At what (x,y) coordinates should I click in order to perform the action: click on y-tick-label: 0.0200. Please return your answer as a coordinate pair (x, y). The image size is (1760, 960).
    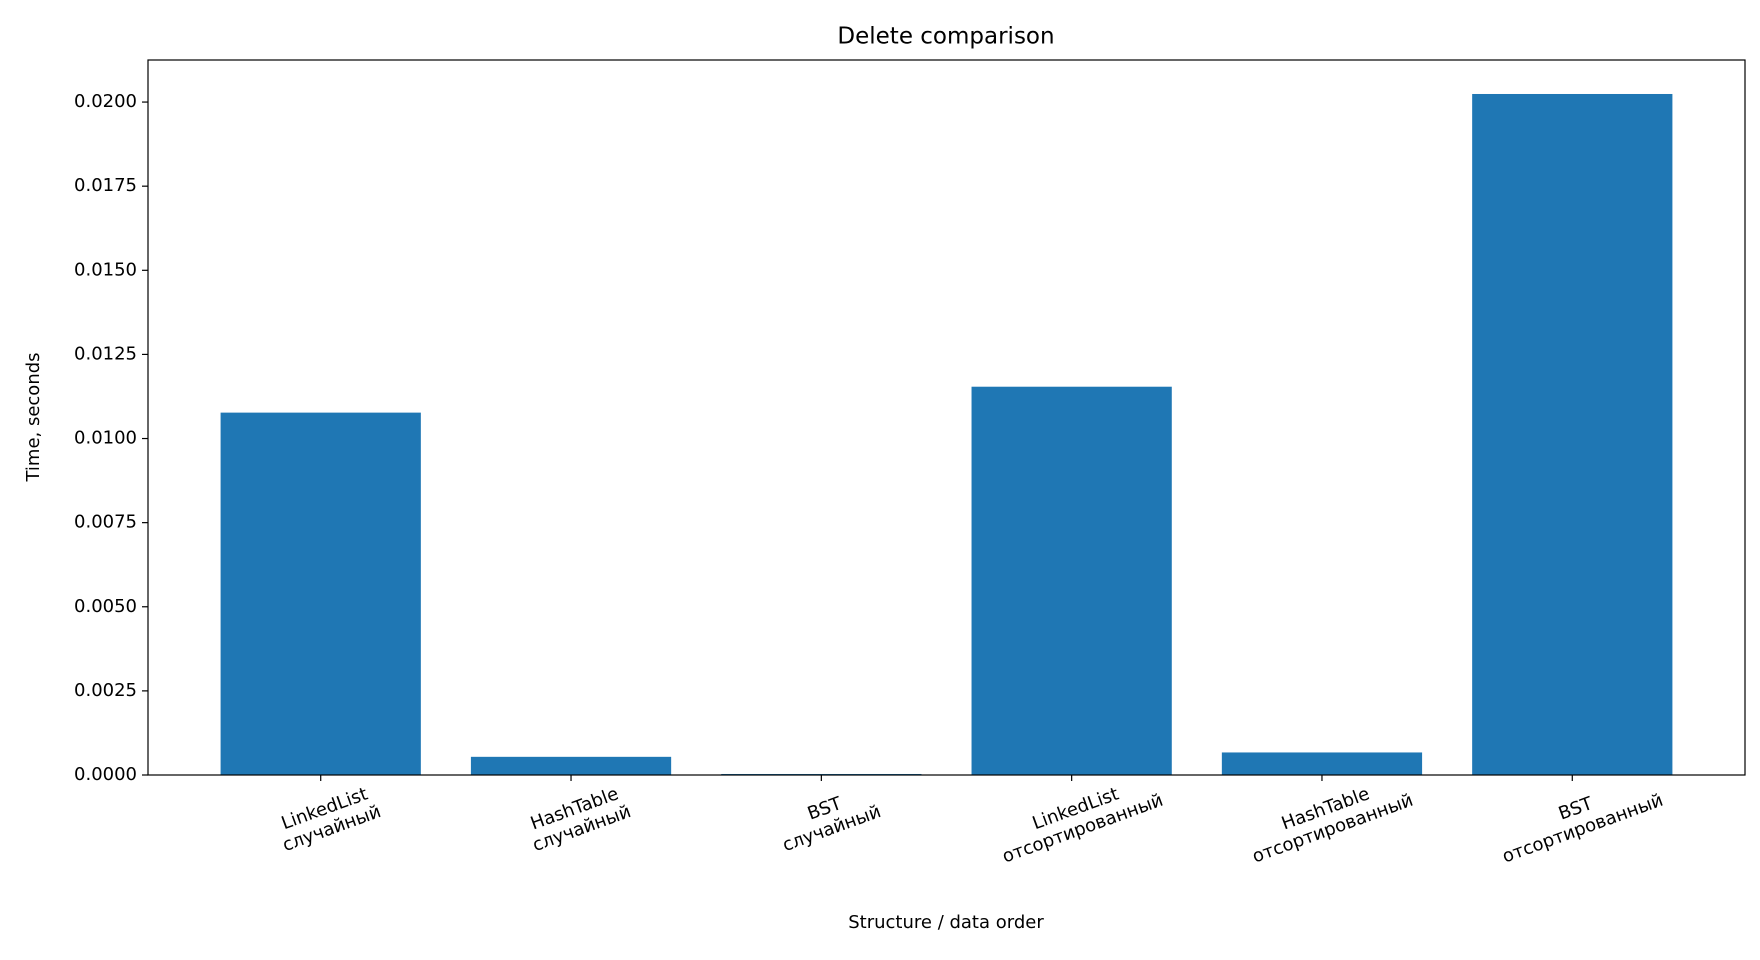
    Looking at the image, I should click on (105, 101).